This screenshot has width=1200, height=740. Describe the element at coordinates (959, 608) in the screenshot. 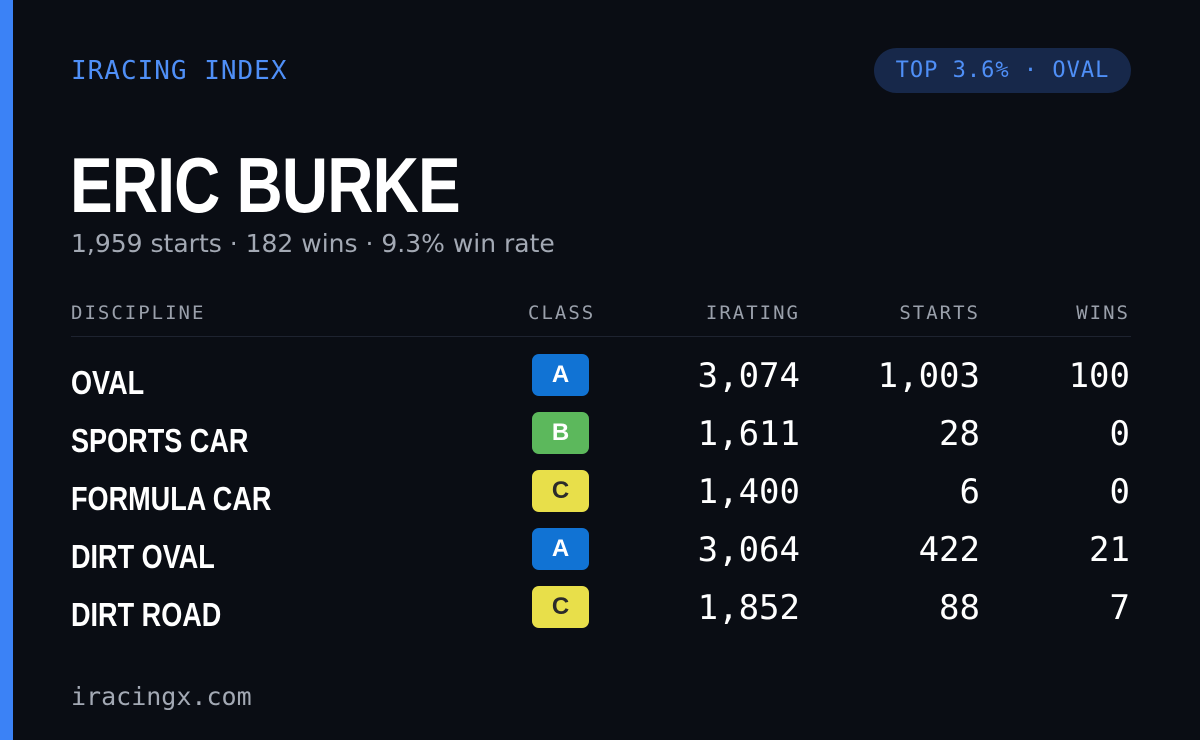

I see `starts-value: 88` at that location.